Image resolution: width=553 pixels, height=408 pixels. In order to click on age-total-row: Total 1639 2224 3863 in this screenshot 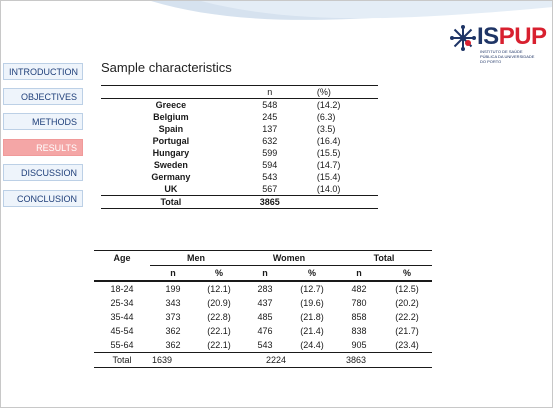, I will do `click(263, 360)`.